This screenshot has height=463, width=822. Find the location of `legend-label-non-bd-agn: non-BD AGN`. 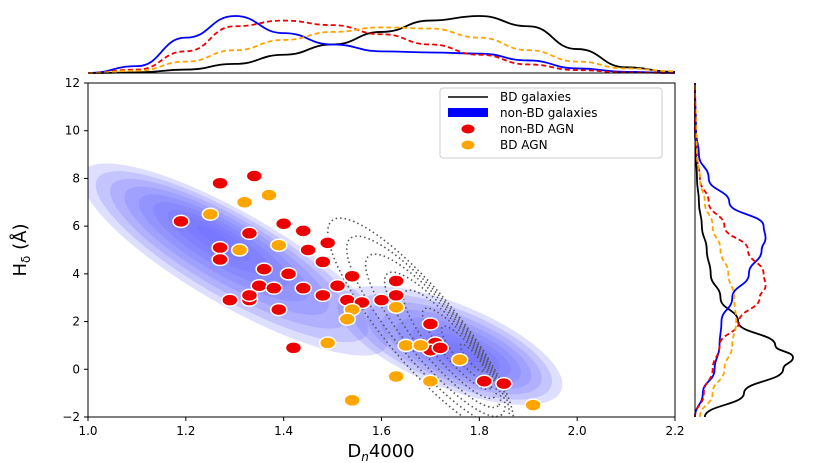

legend-label-non-bd-agn: non-BD AGN is located at coordinates (537, 129).